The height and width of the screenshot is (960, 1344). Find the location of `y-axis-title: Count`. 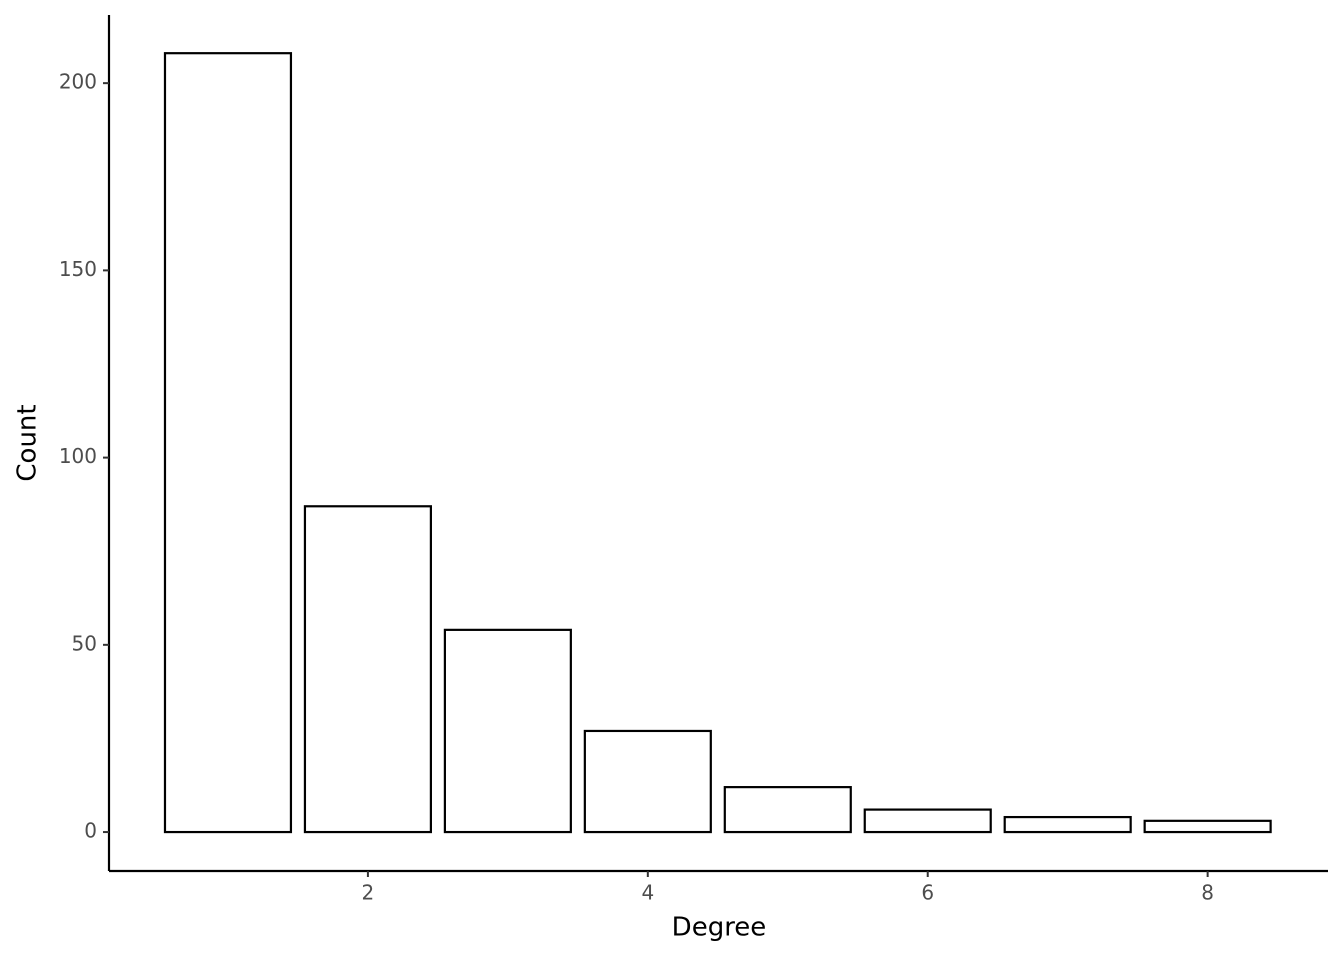

y-axis-title: Count is located at coordinates (28, 442).